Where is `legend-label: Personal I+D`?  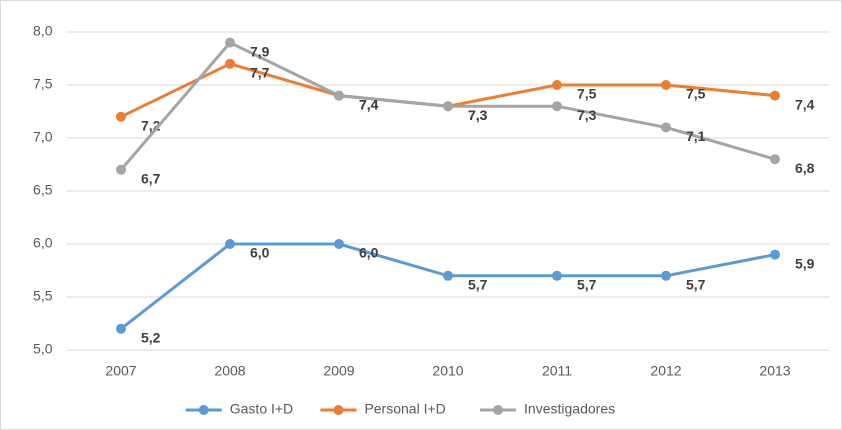 legend-label: Personal I+D is located at coordinates (404, 409).